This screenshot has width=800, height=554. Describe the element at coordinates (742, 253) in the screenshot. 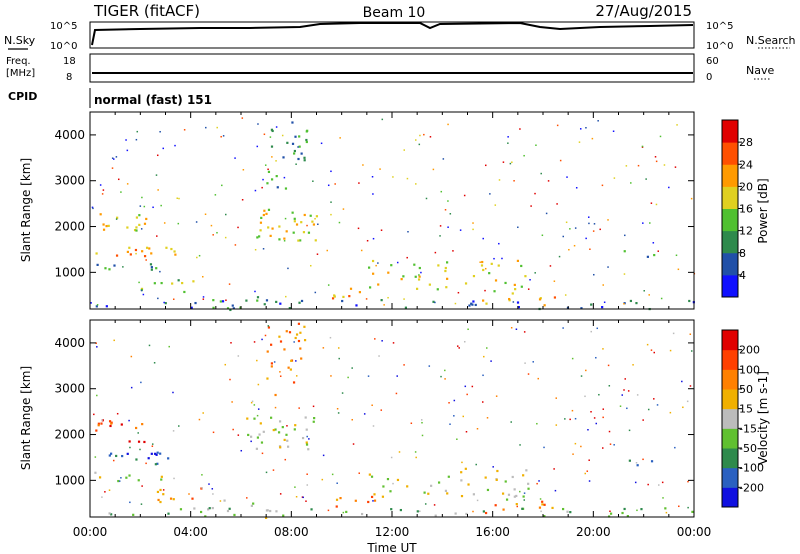

I see `colorbar-tick-label: 8` at that location.